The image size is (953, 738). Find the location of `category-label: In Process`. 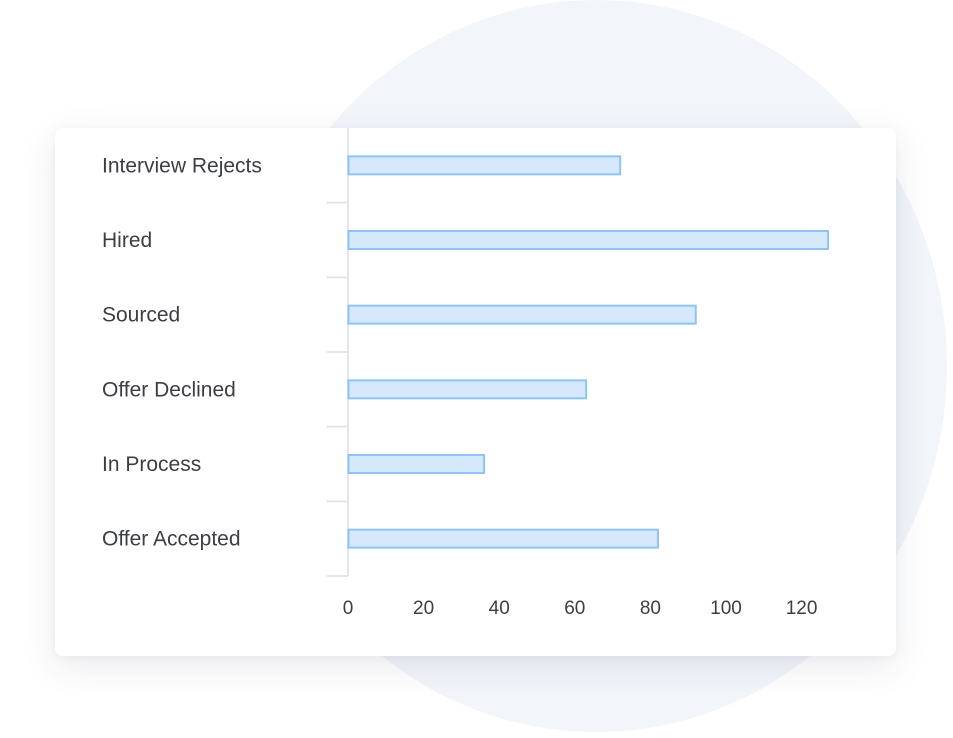

category-label: In Process is located at coordinates (151, 464).